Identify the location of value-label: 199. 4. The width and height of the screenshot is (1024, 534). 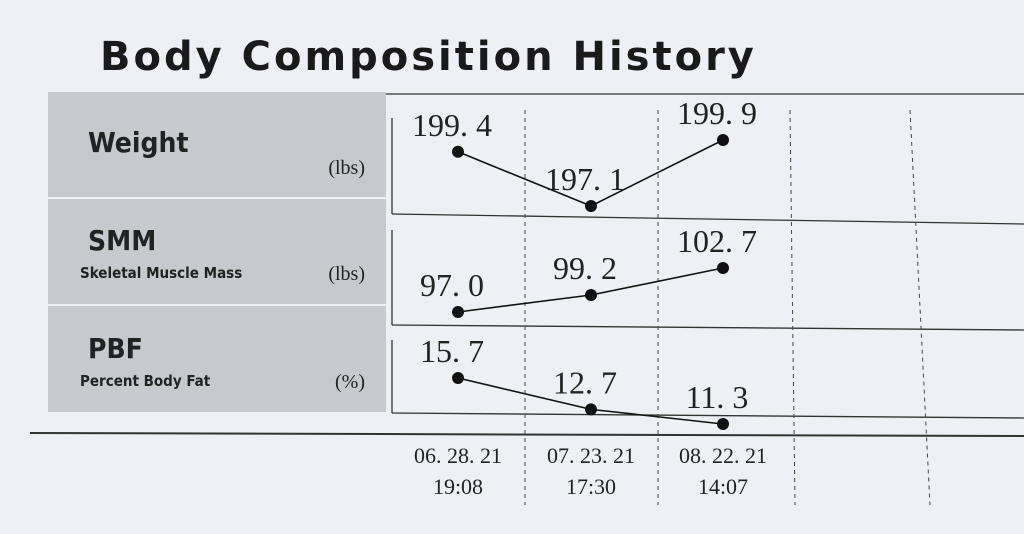
(452, 125).